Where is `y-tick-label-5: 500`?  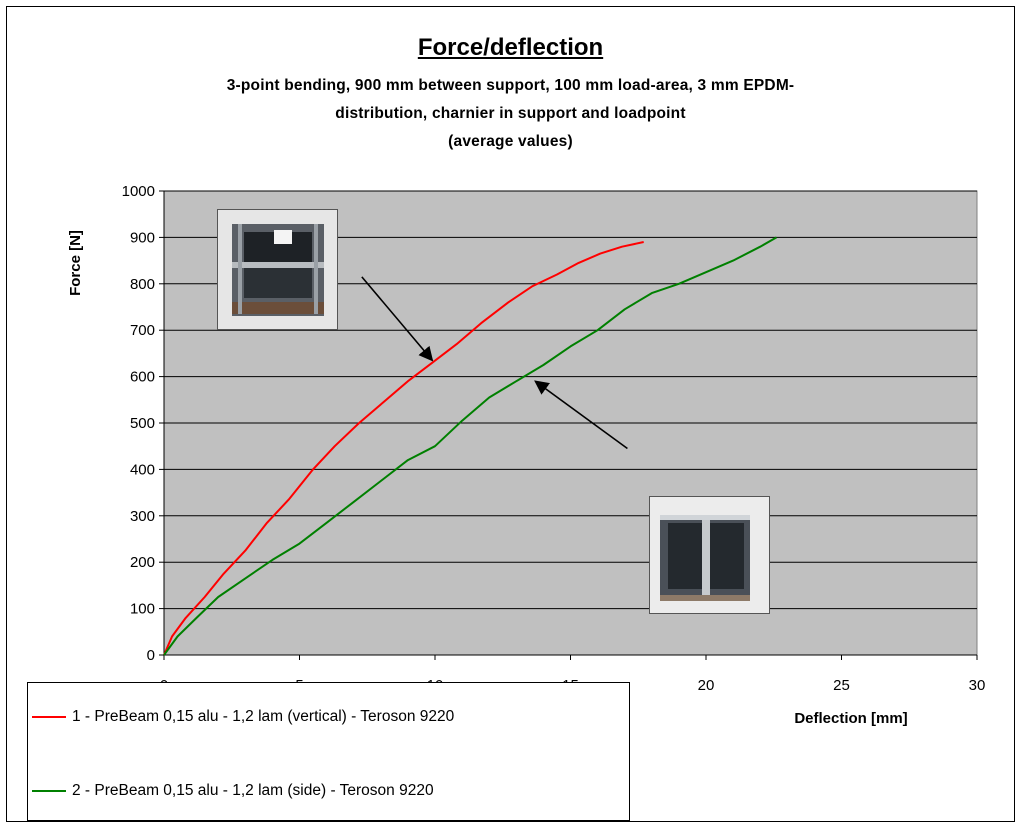
y-tick-label-5: 500 is located at coordinates (142, 423).